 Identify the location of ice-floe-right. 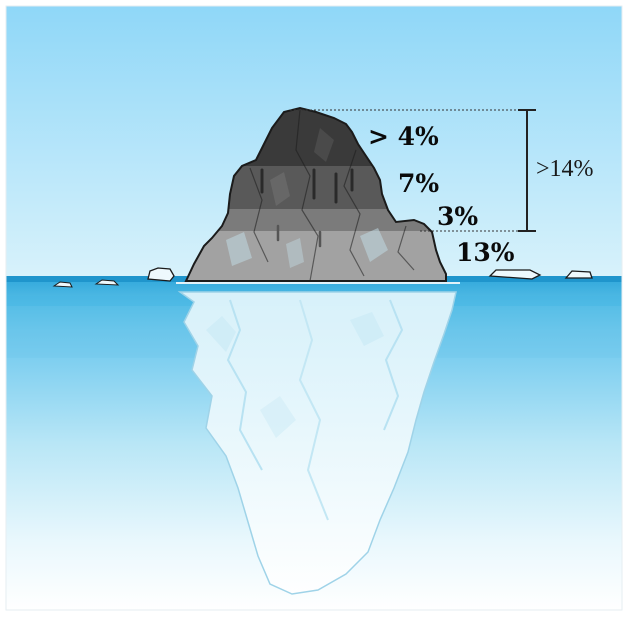
(540, 274).